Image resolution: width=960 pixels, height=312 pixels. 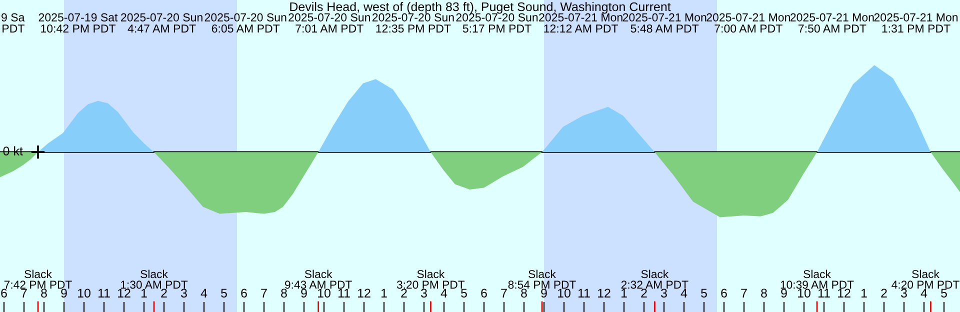 I want to click on text: 2025-07-21 Mon 7:50 AM PDT, so click(x=832, y=23).